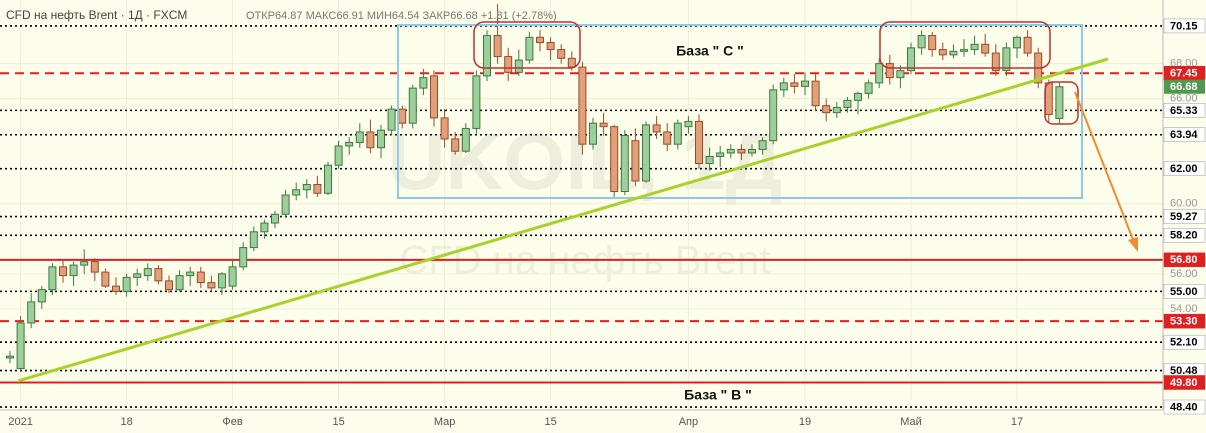 This screenshot has width=1206, height=433. I want to click on y-tick-label: 54.00, so click(1184, 309).